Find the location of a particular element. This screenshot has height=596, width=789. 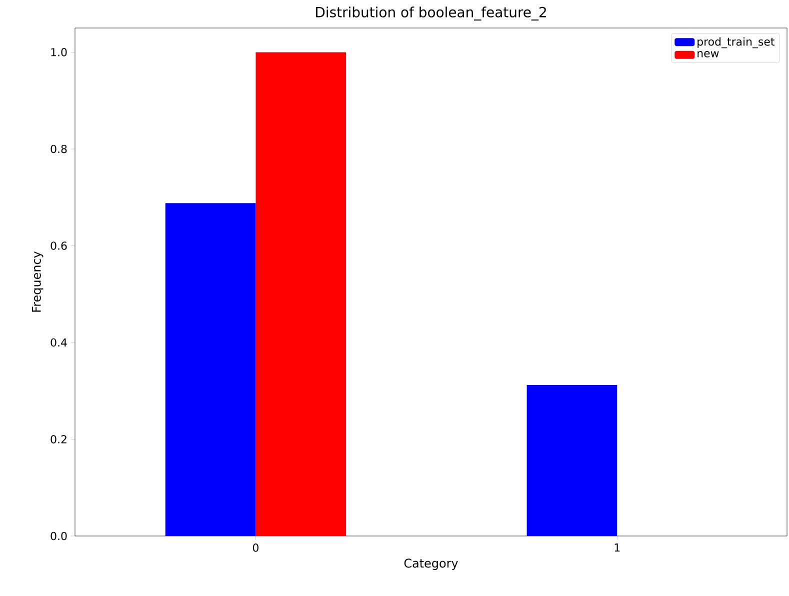

y-tick-label: 1.0 is located at coordinates (59, 52).